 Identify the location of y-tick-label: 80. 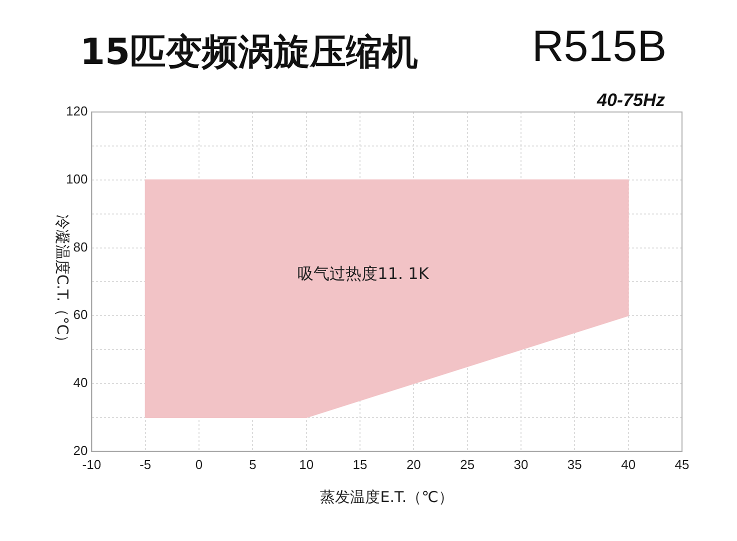
(80, 246).